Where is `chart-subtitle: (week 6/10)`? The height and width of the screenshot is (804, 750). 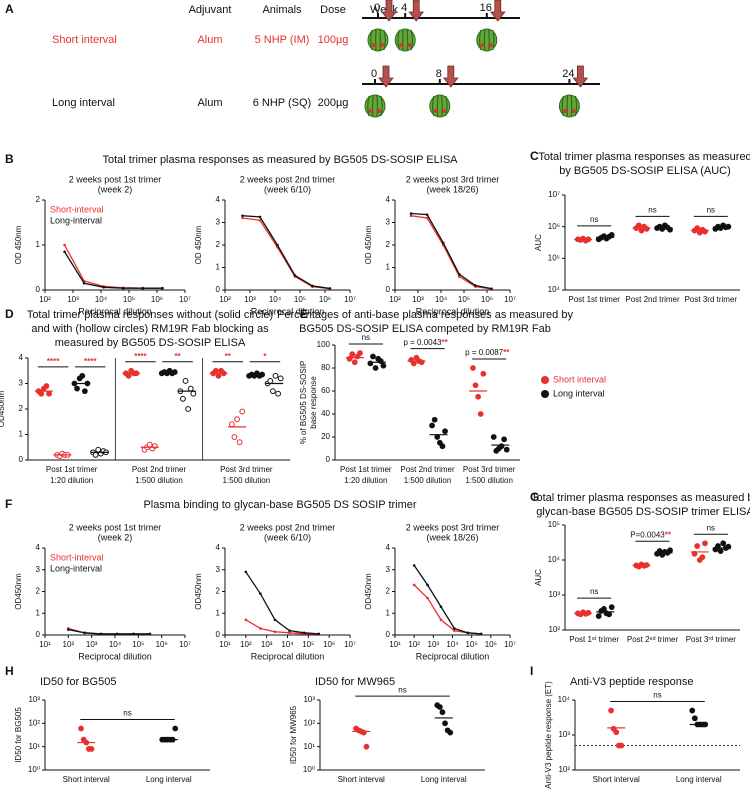
chart-subtitle: (week 6/10) is located at coordinates (287, 537).